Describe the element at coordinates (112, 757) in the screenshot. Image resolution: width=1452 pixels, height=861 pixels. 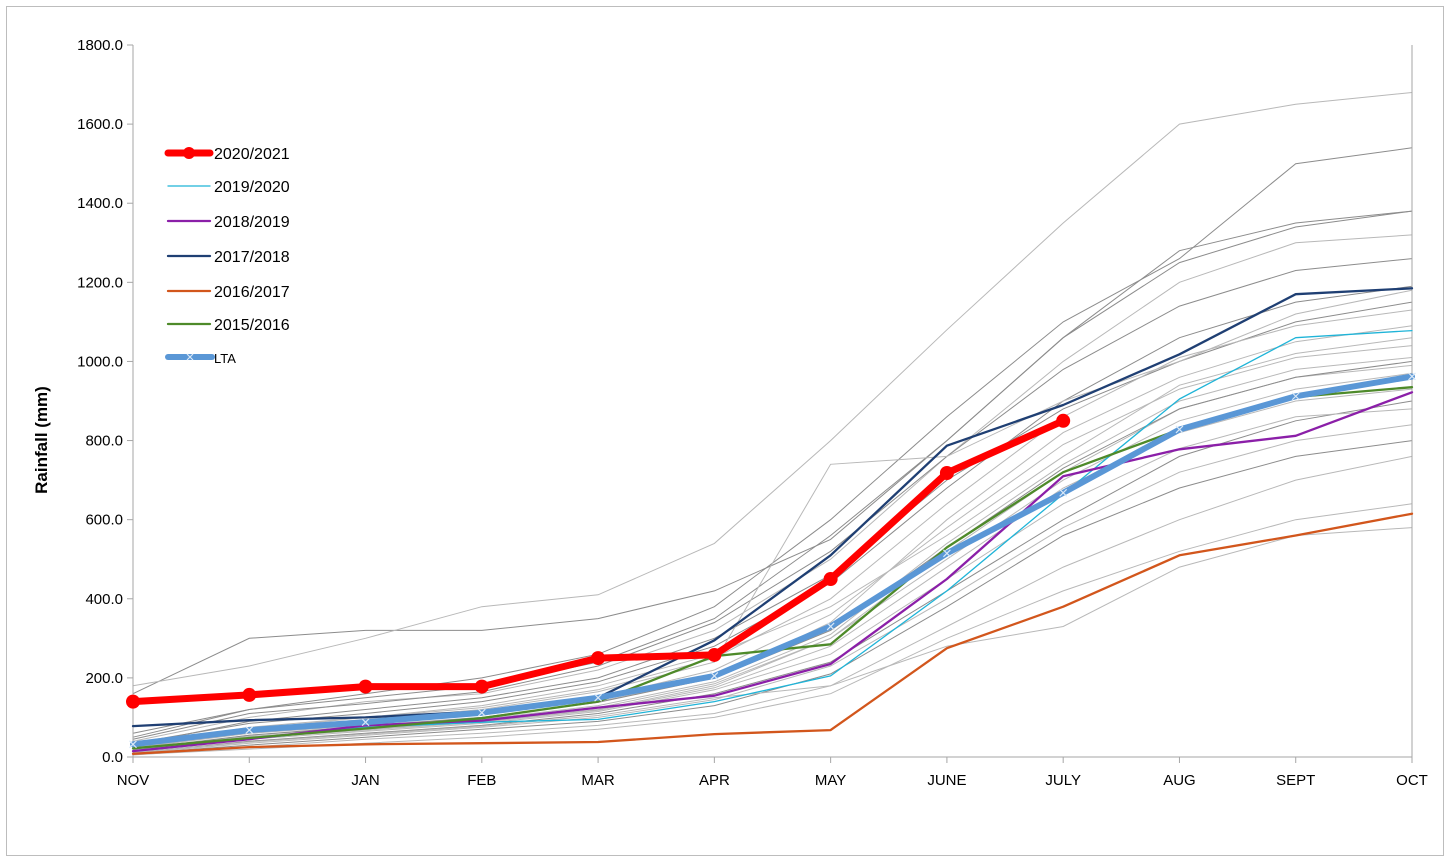
I see `y-tick-label: 0.0` at that location.